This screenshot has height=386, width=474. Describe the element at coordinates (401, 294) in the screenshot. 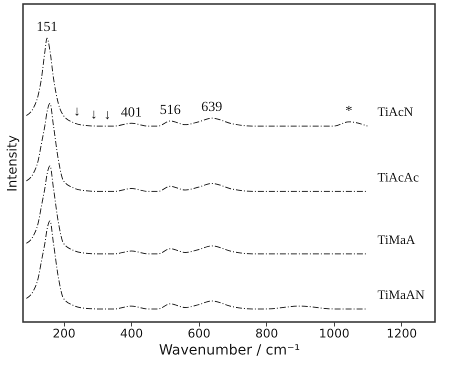

I see `series-label: TiMaAN` at that location.